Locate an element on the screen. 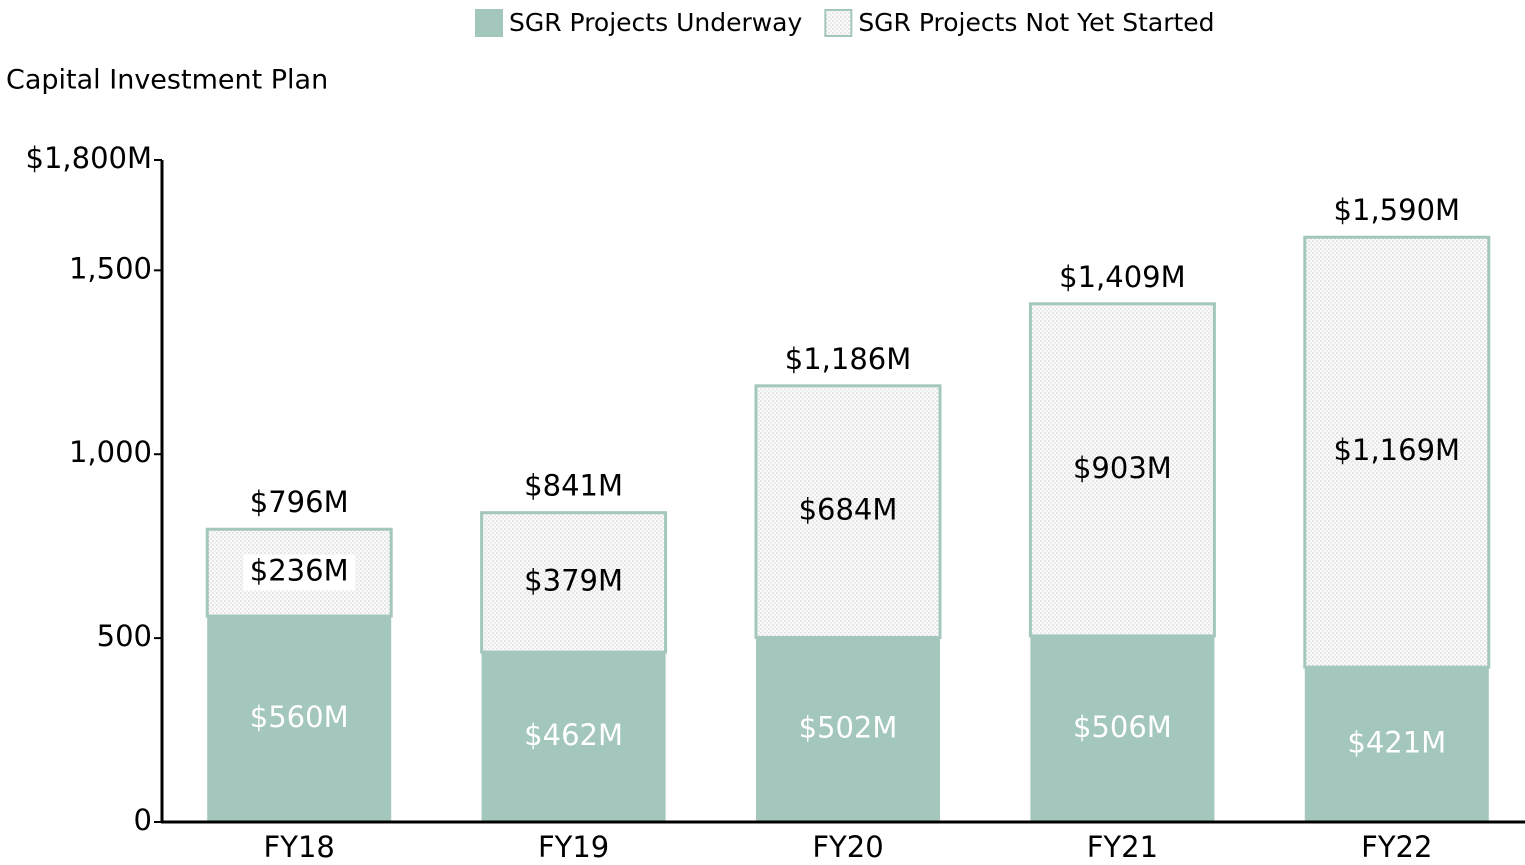 Image resolution: width=1525 pixels, height=865 pixels. value-label: $506M is located at coordinates (1122, 727).